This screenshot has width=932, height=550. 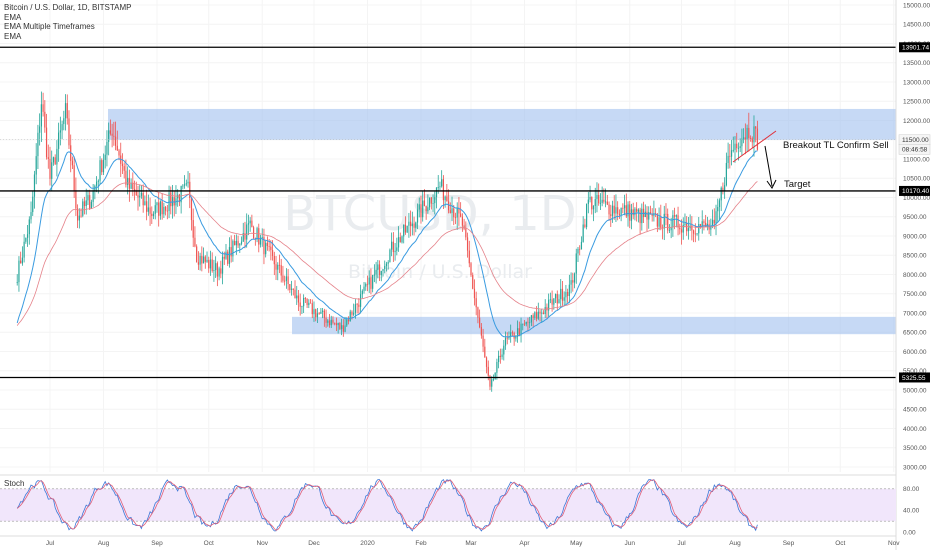 What do you see at coordinates (49, 27) in the screenshot?
I see `legend-ema-multi: EMA Multiple Timeframes` at bounding box center [49, 27].